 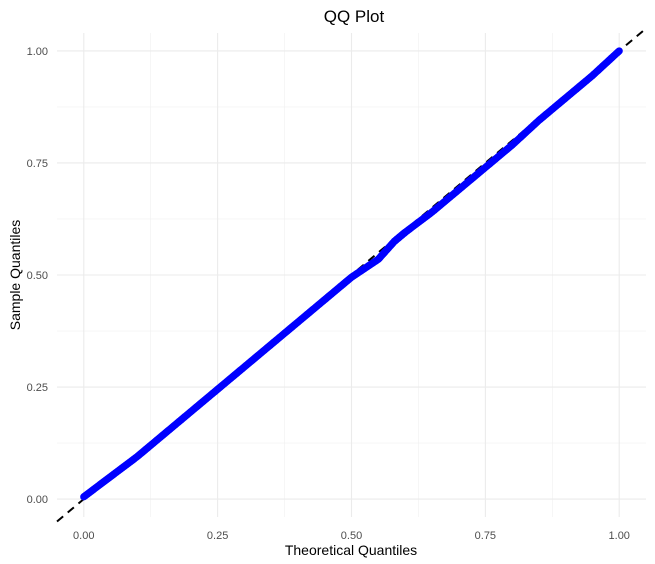 I want to click on x-axis-title: Theoretical Quantiles, so click(x=351, y=550).